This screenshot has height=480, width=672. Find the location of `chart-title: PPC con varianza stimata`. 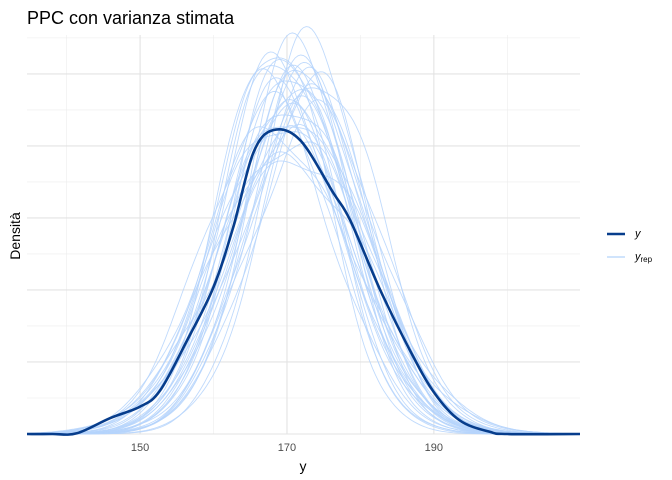

chart-title: PPC con varianza stimata is located at coordinates (131, 18).